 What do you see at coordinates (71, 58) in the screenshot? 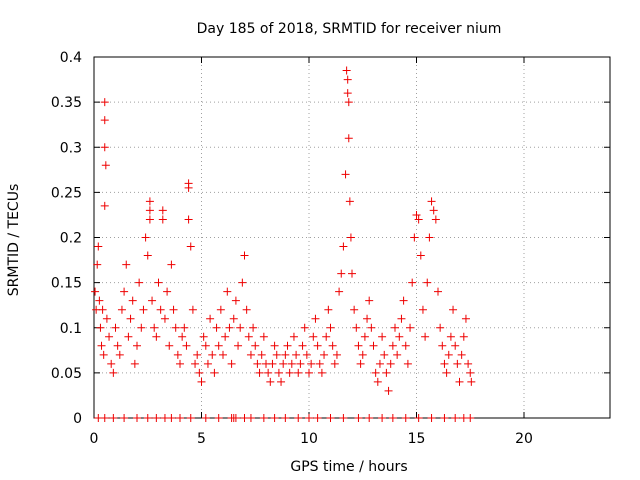
I see `y-tick-label: 0.4` at bounding box center [71, 58].